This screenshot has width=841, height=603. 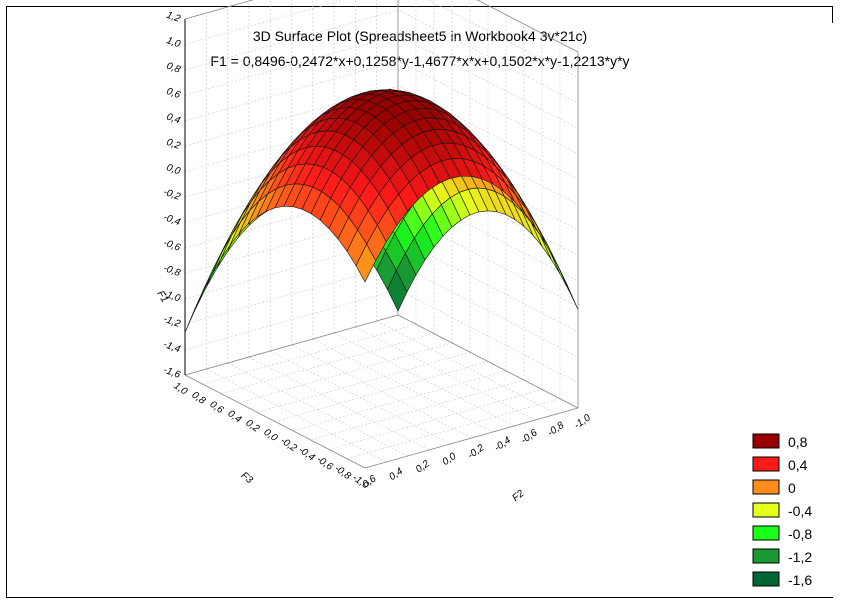 What do you see at coordinates (342, 472) in the screenshot?
I see `y-tick-label: -0,8` at bounding box center [342, 472].